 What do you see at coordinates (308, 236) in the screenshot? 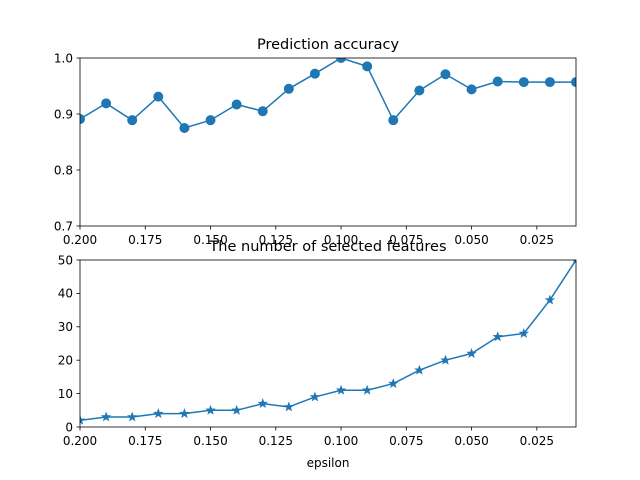
I see `accuracy-x-ticks: 0.200 0.175 0.150 0.125 0.100 0.075 0.050 0.025` at bounding box center [308, 236].